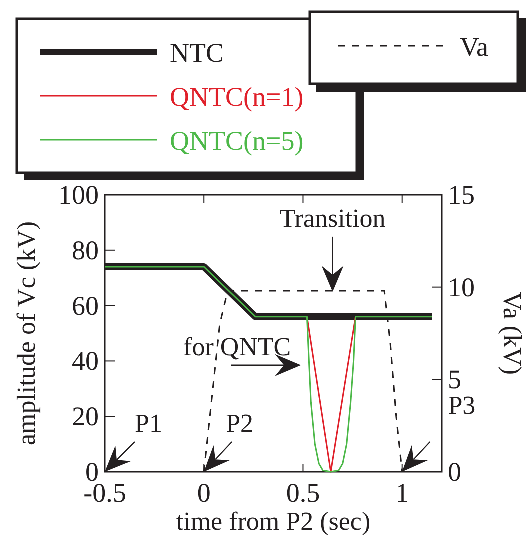 The image size is (532, 544). I want to click on x-tick-label: 0.5, so click(303, 493).